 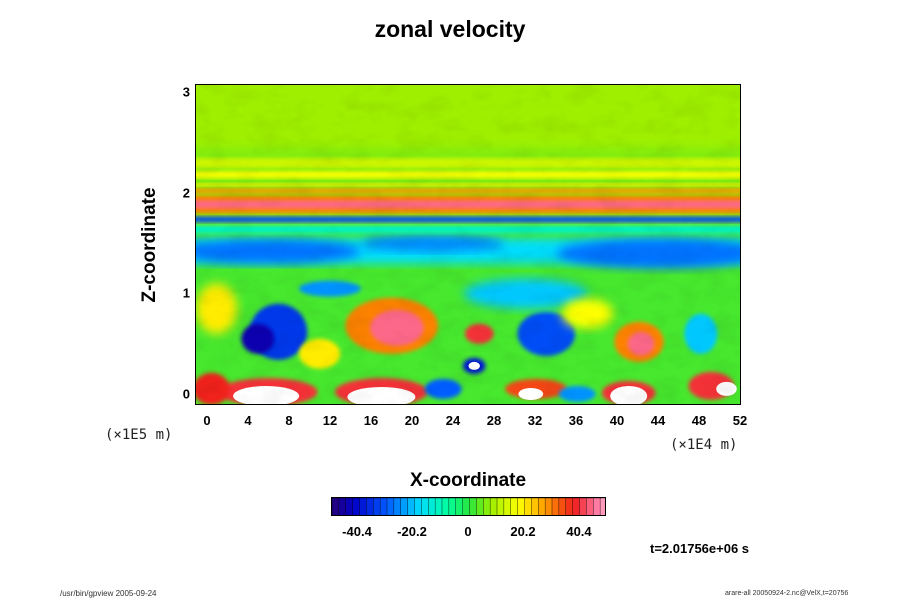 I want to click on x-tick-label: 48, so click(x=699, y=420).